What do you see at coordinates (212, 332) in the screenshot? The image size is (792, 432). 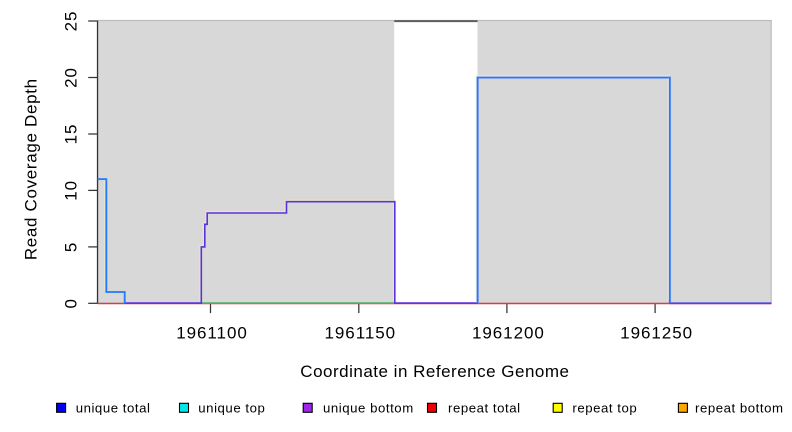 I see `svg-text: 1961100` at bounding box center [212, 332].